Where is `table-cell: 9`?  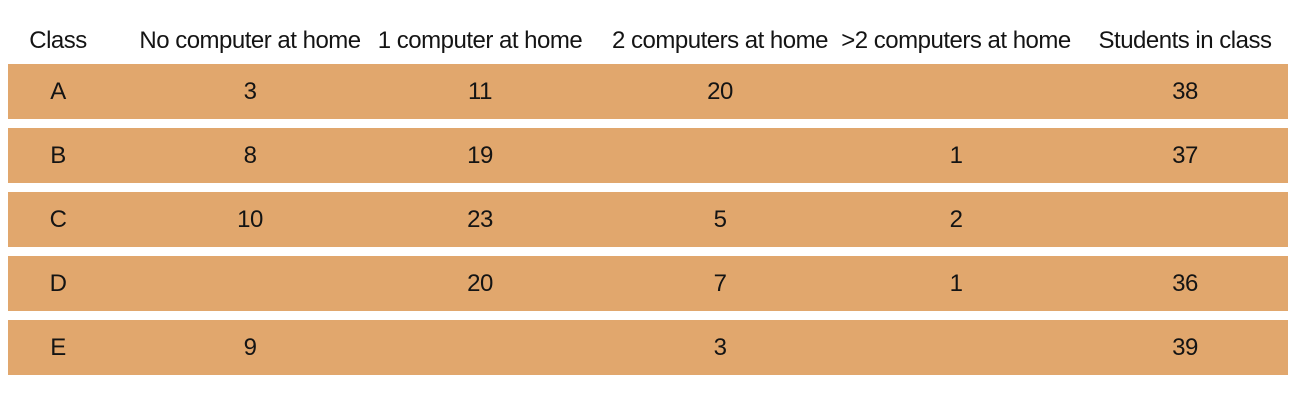
table-cell: 9 is located at coordinates (250, 347).